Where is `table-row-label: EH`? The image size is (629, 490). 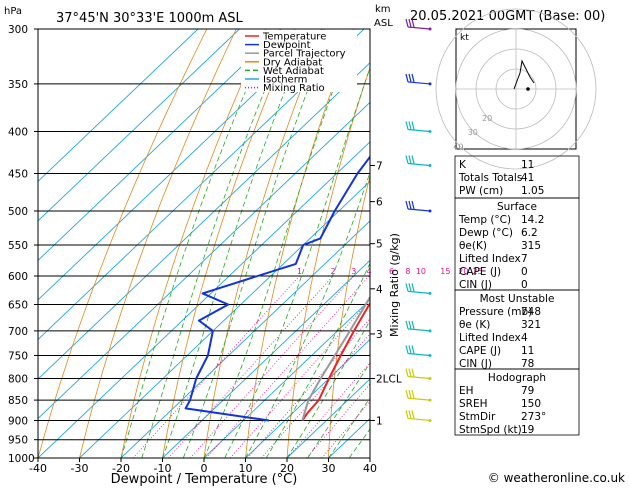 table-row-label: EH is located at coordinates (466, 391).